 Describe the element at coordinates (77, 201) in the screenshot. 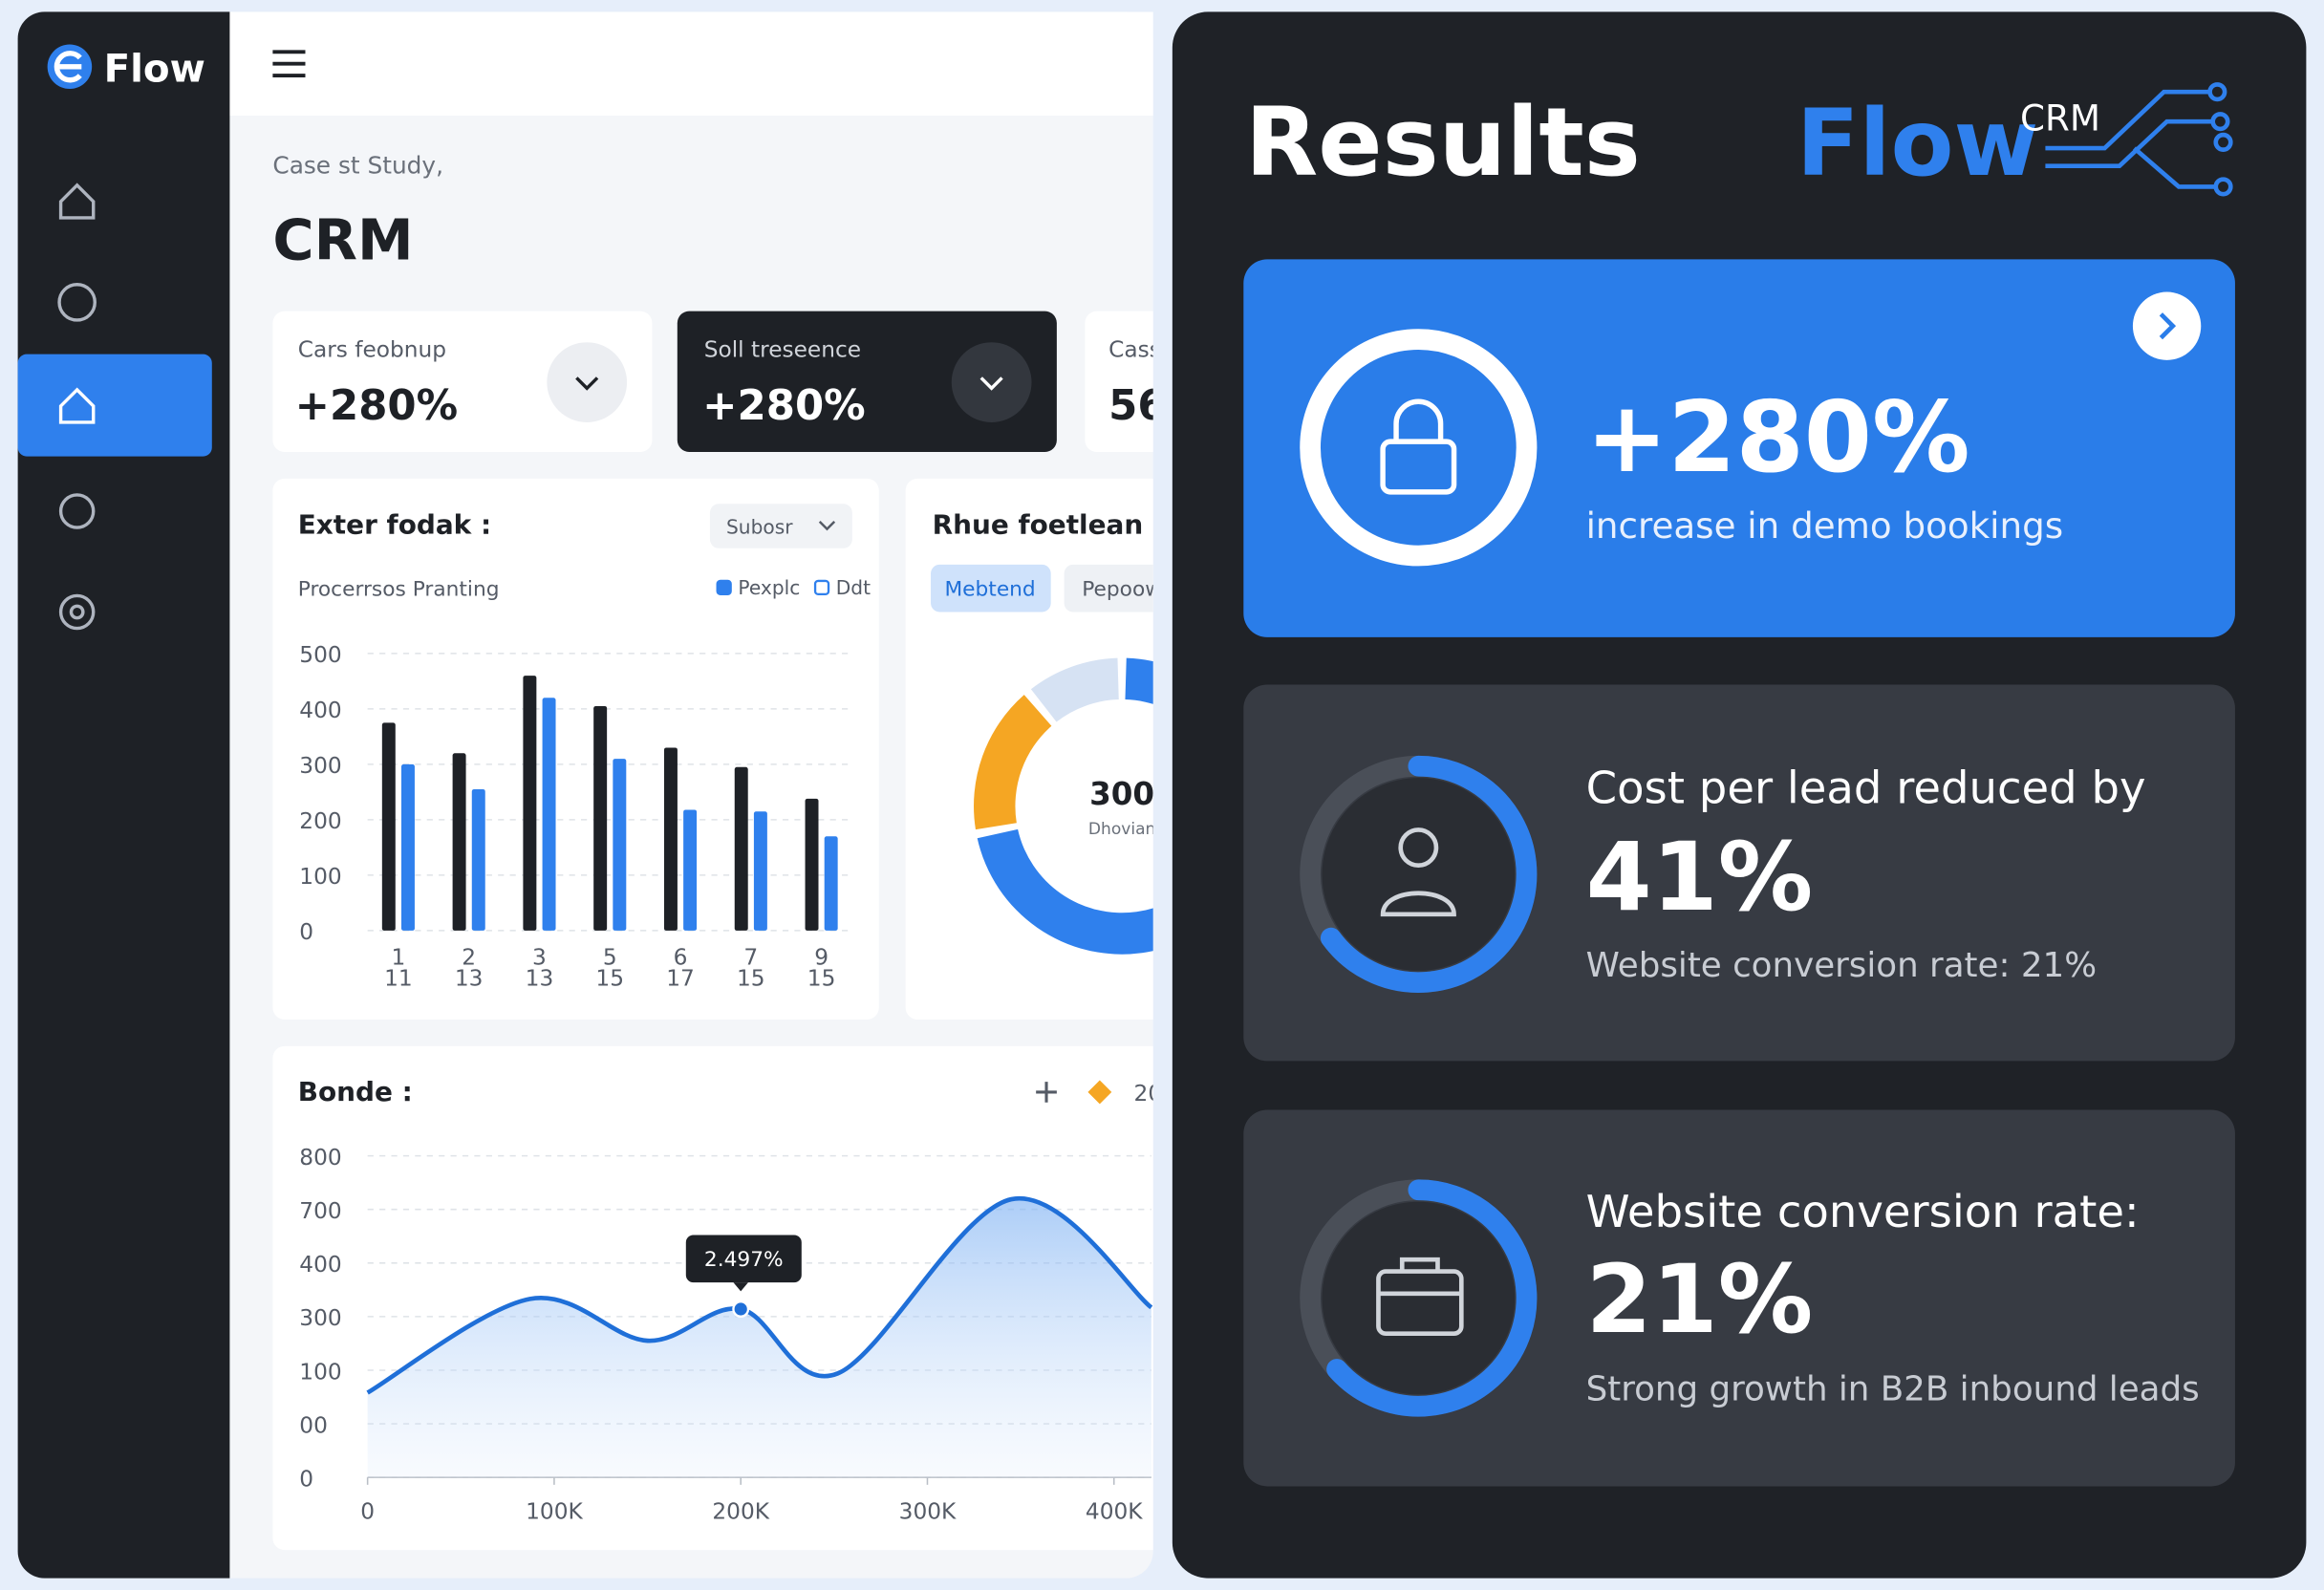

I see `nav-home` at that location.